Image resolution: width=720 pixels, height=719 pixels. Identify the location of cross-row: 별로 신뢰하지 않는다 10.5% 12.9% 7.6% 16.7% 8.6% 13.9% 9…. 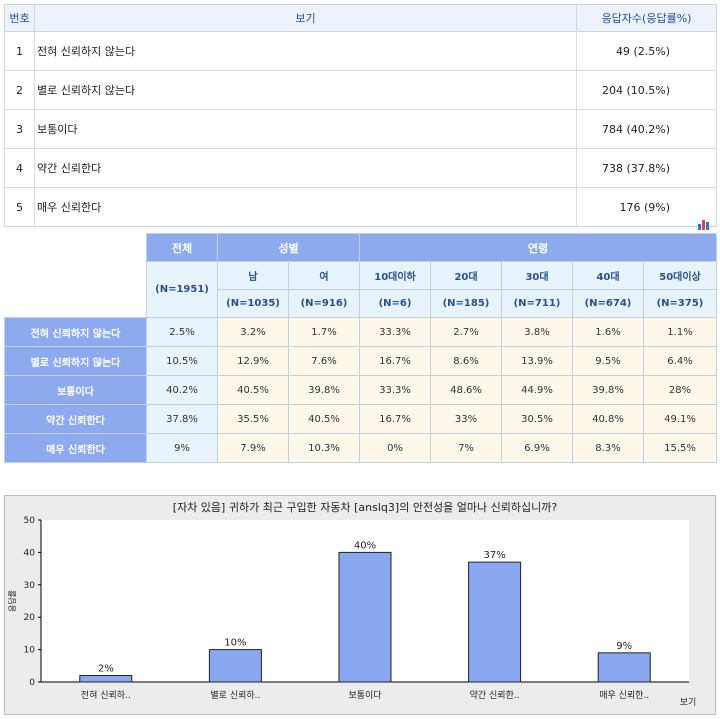
(360, 361).